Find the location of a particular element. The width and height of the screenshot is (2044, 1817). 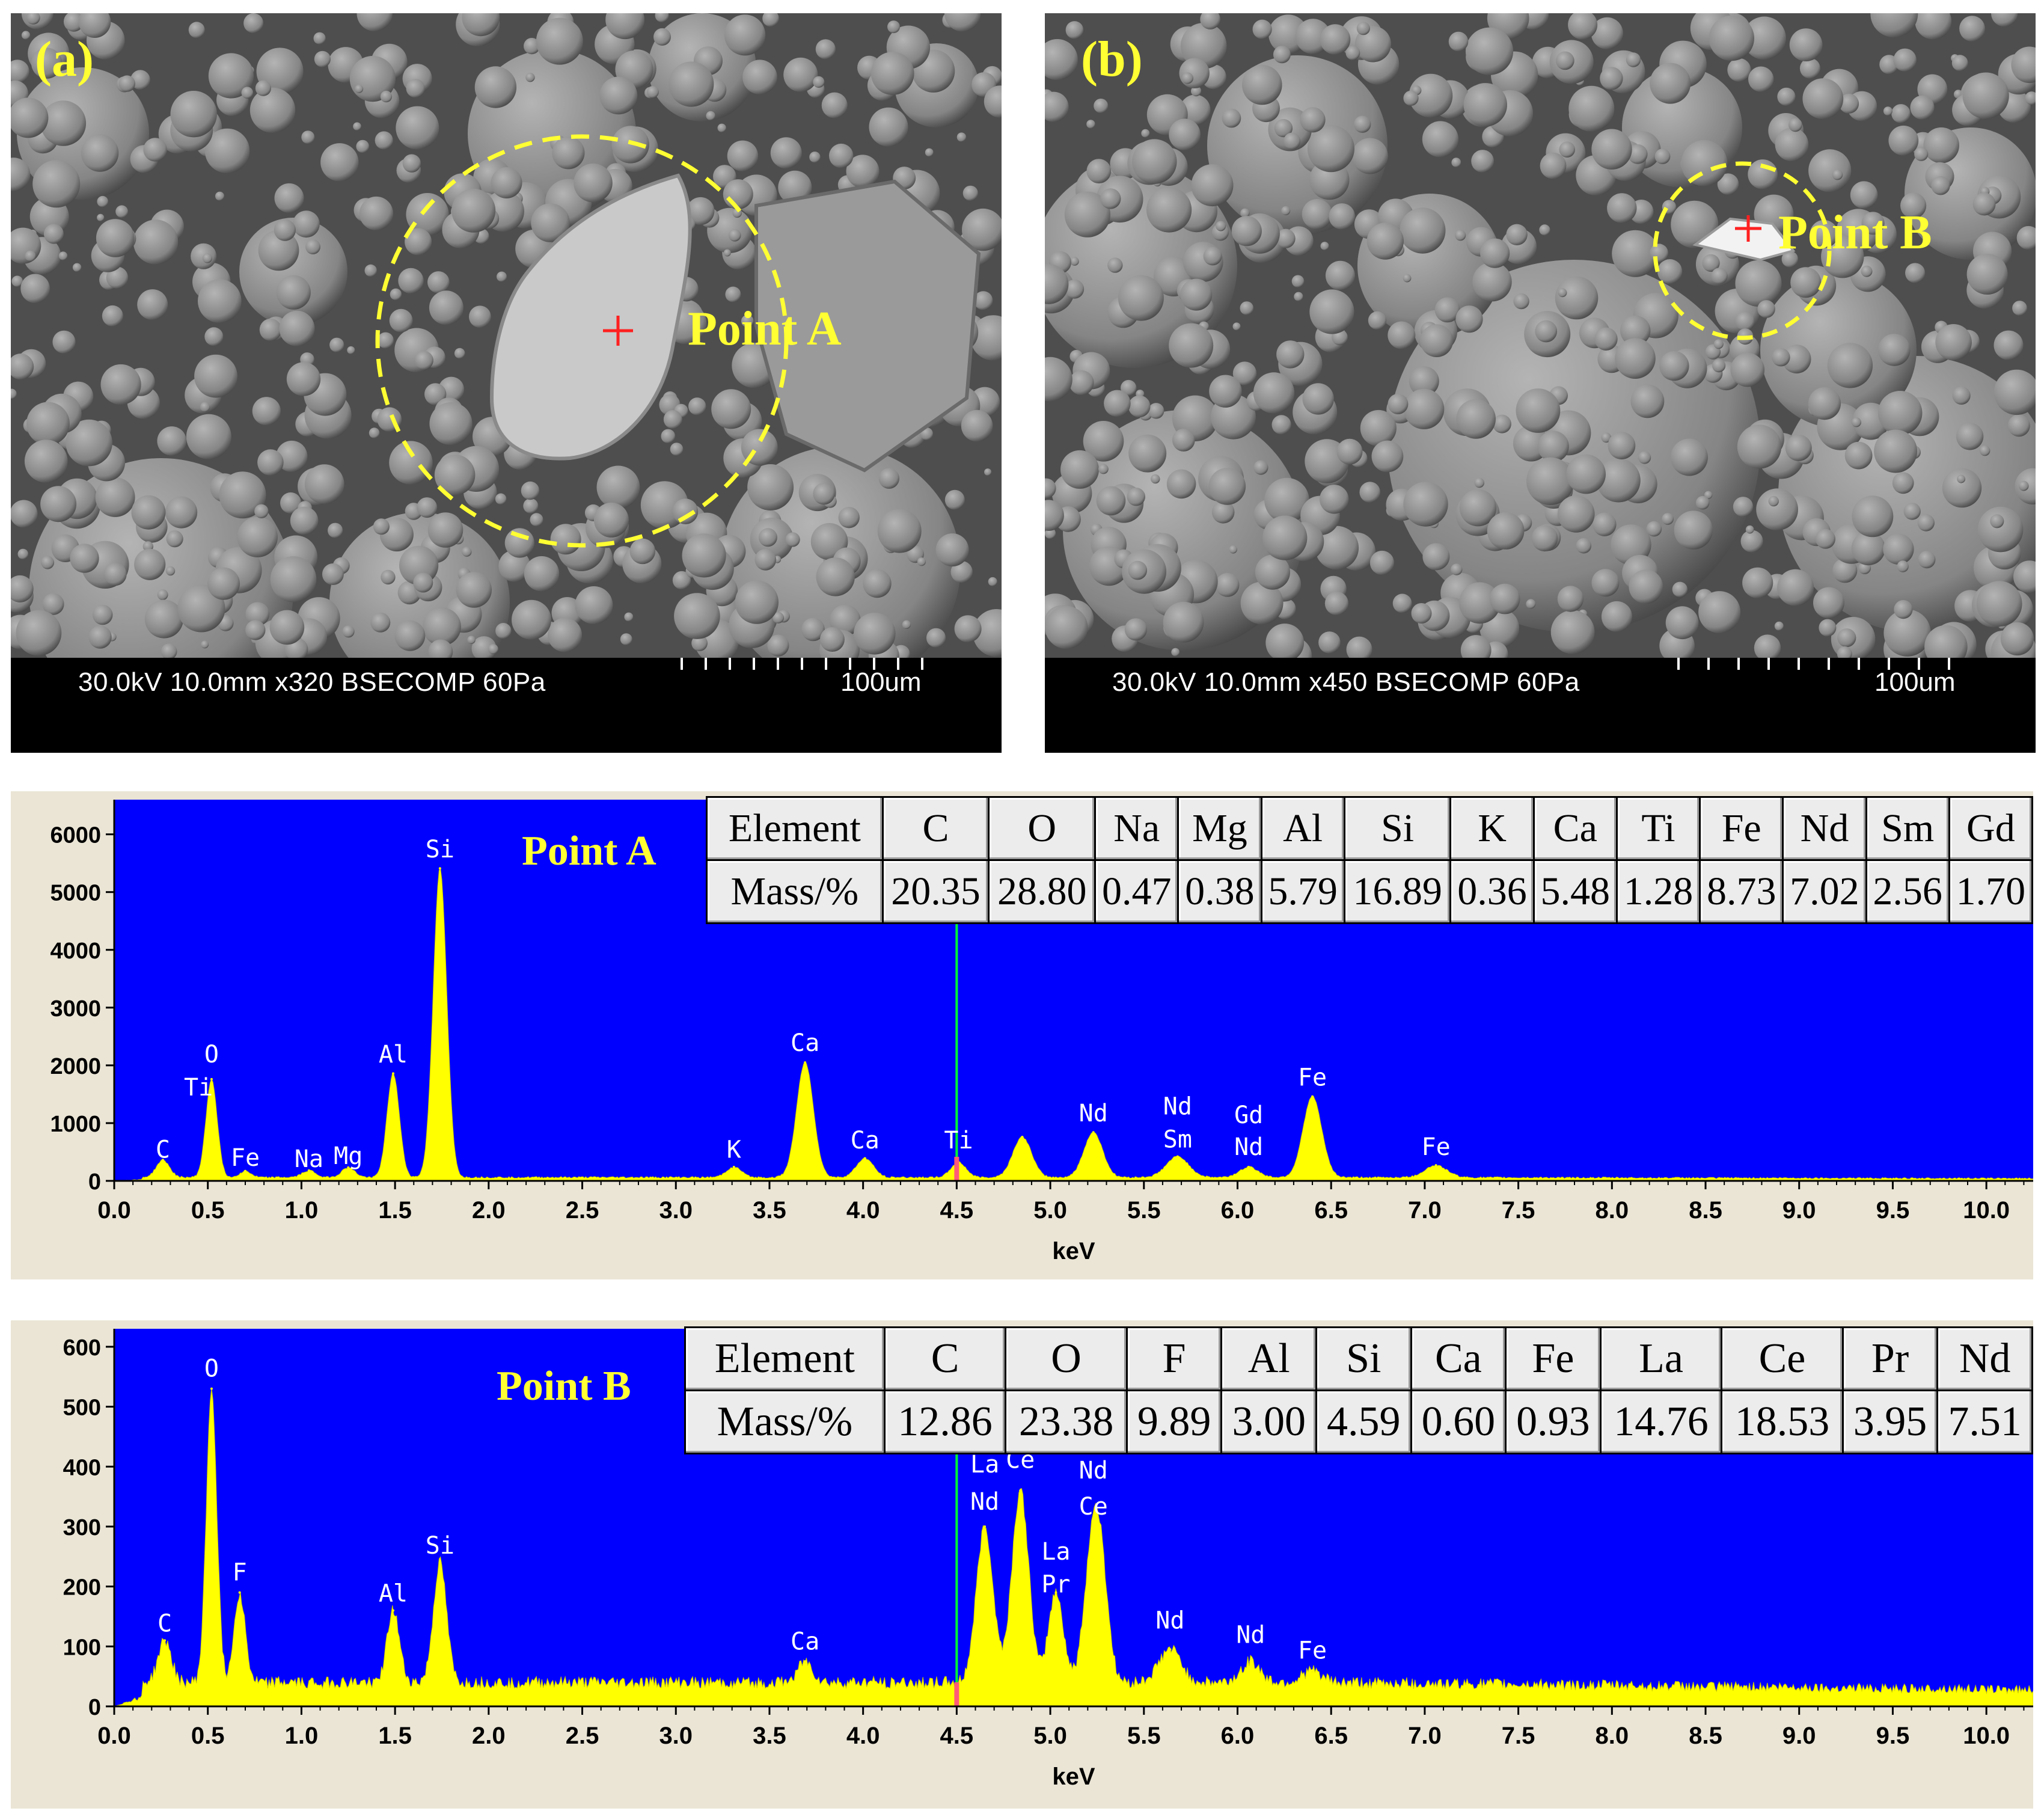

x-tick-label: 3.5 is located at coordinates (769, 1210).